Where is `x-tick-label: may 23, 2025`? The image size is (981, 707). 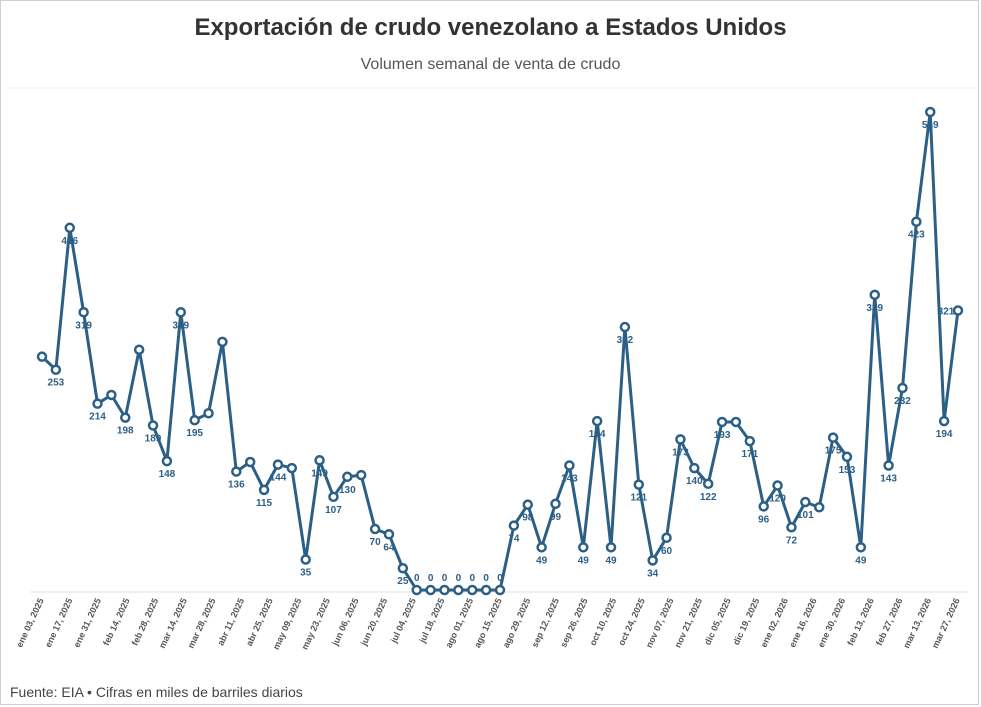 x-tick-label: may 23, 2025 is located at coordinates (316, 624).